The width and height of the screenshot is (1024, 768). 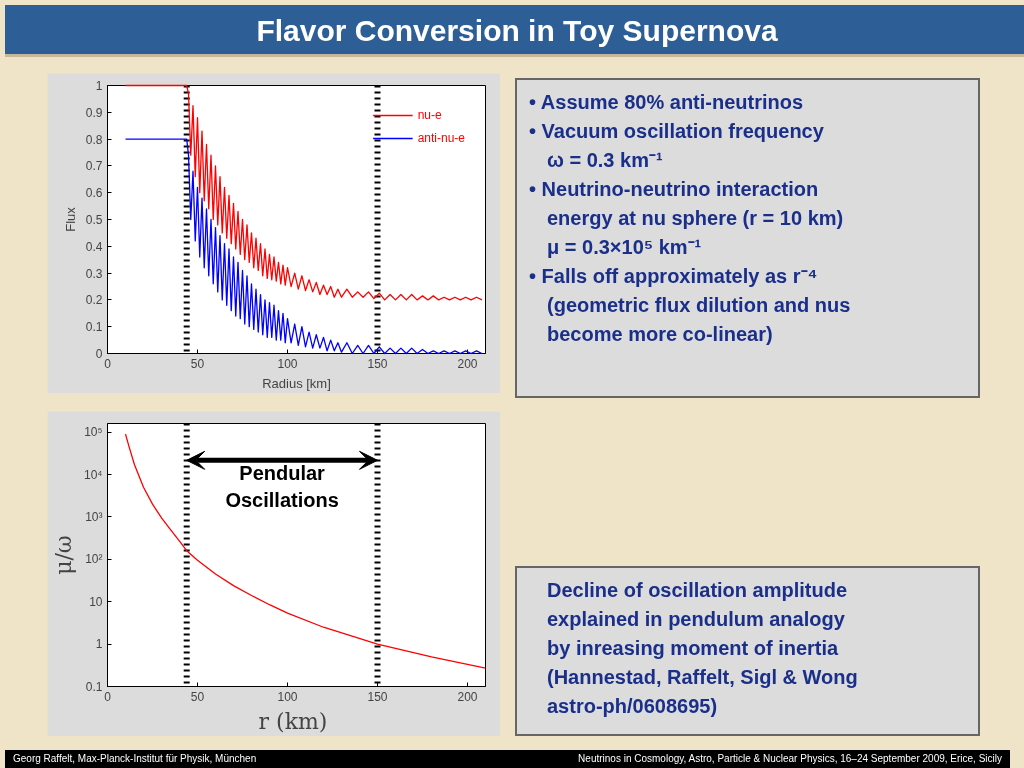 What do you see at coordinates (93, 474) in the screenshot?
I see `y-tick-label: 10⁴` at bounding box center [93, 474].